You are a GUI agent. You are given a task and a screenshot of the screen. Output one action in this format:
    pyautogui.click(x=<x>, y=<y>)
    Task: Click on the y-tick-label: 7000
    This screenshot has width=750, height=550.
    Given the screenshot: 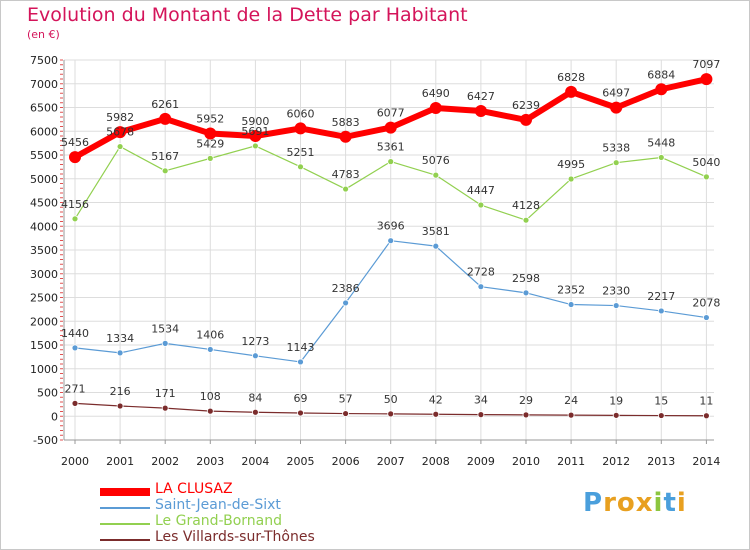 What is the action you would take?
    pyautogui.click(x=44, y=84)
    